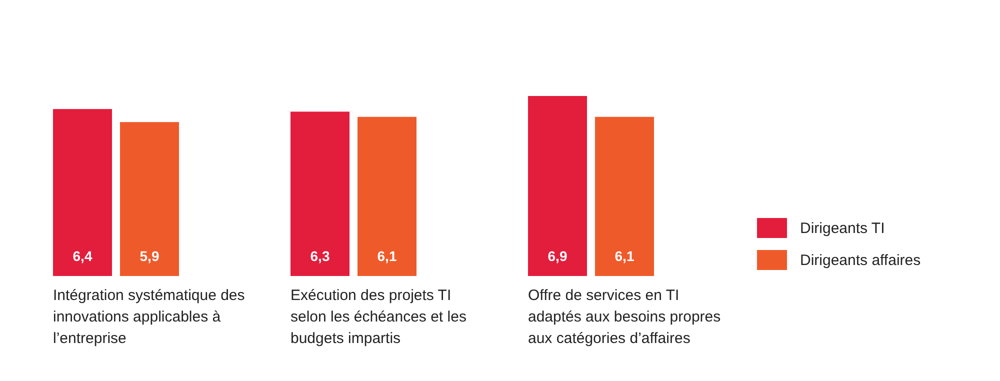  I want to click on data-label: 6,9, so click(558, 256).